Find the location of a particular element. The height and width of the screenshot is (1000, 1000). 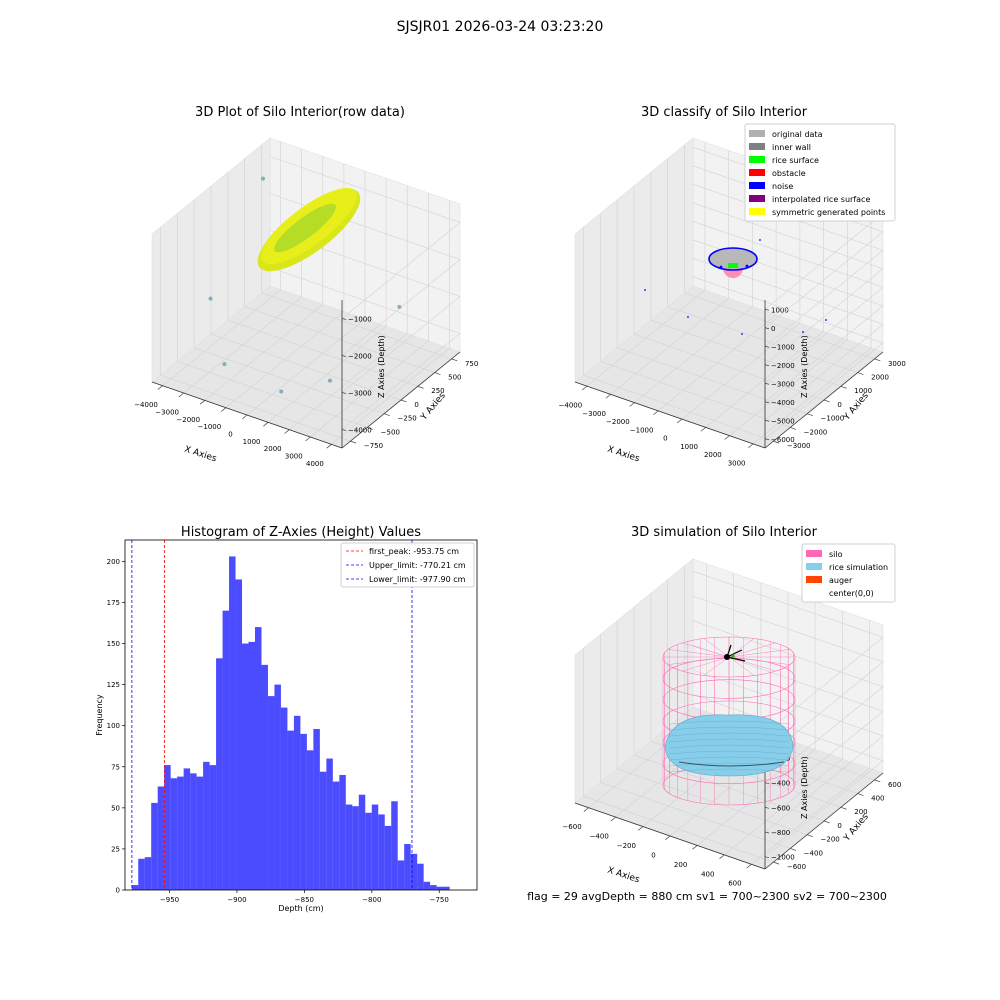

z-axis-label: Z Axies (Depth) is located at coordinates (804, 787).